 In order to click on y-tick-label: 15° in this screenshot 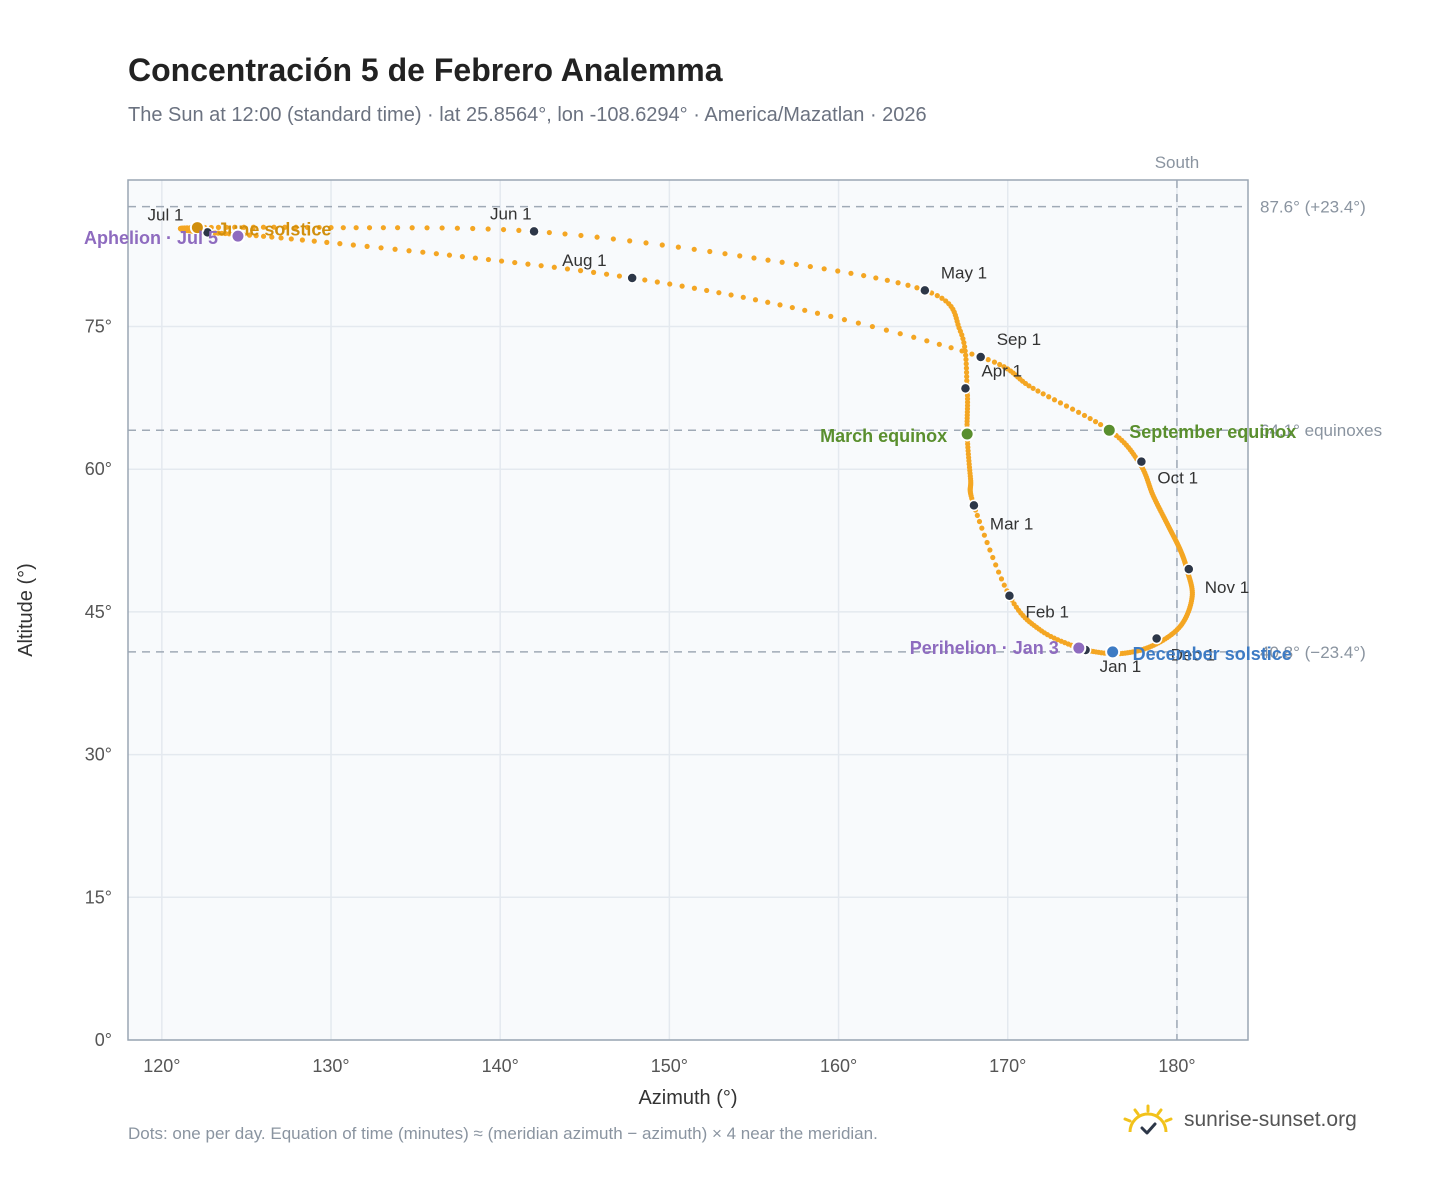, I will do `click(98, 897)`.